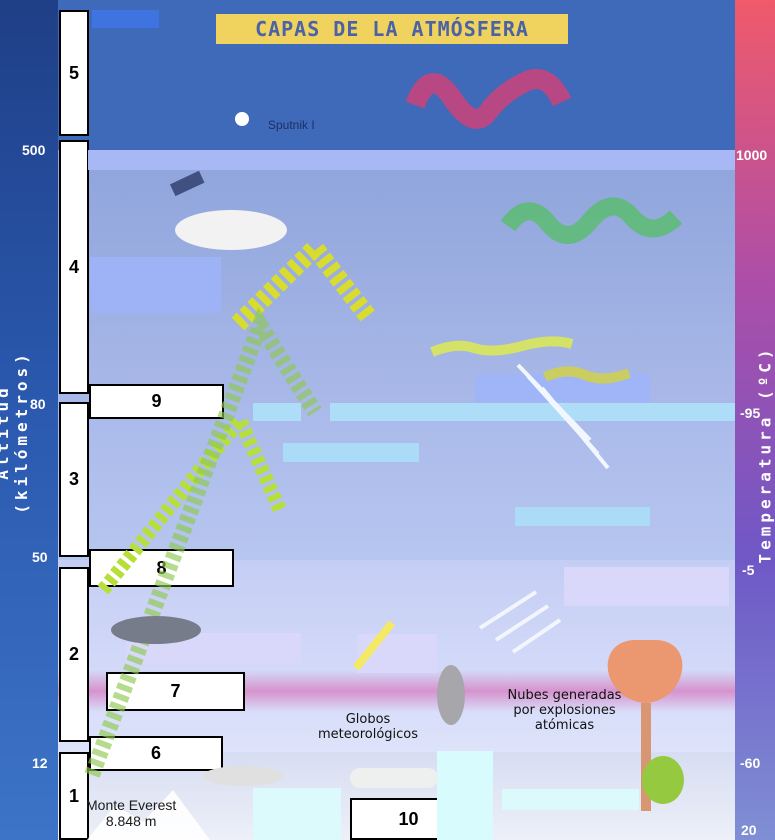  Describe the element at coordinates (502, 346) in the screenshot. I see `polar-lights-yellow` at that location.